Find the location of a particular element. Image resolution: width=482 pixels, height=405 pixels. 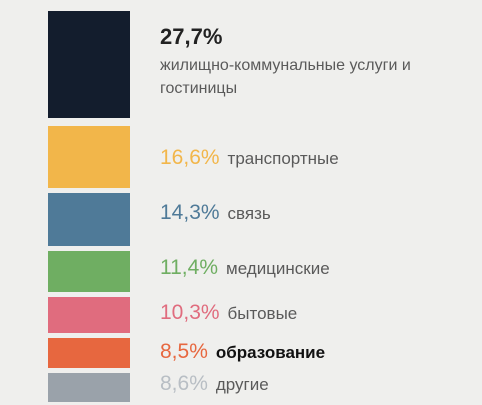

segment-value-label: 8,5% is located at coordinates (184, 351).